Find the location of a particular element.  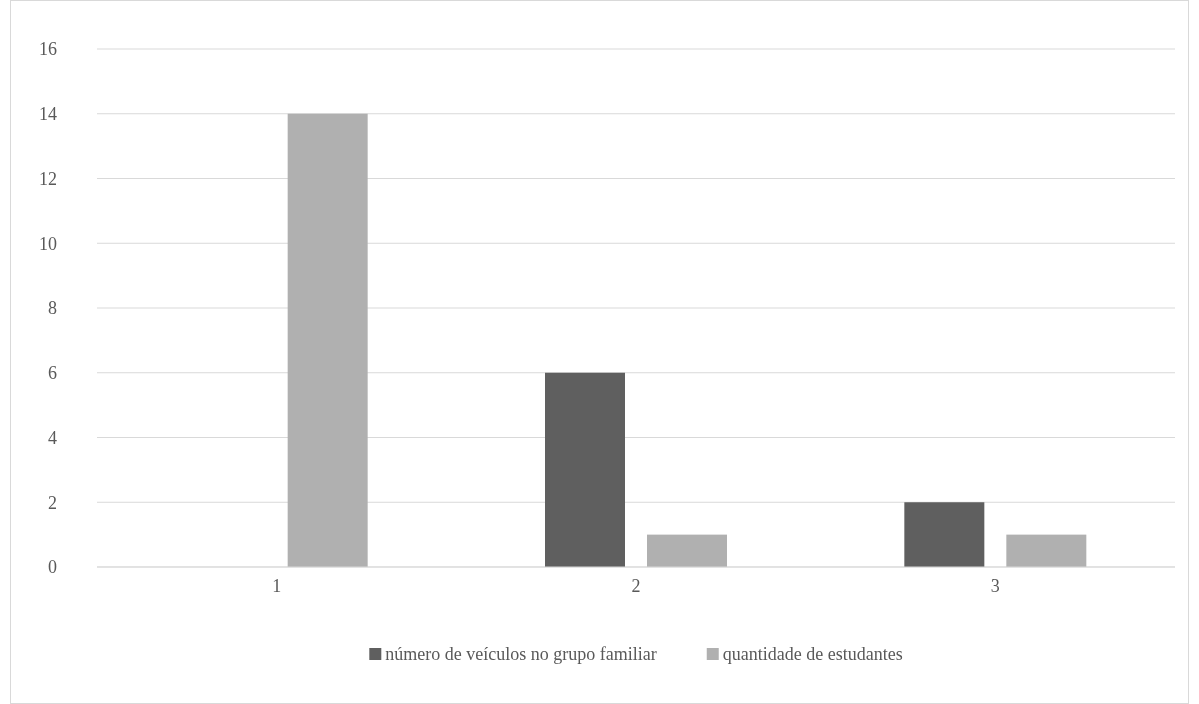

legend-label: número de veículos no grupo familiar is located at coordinates (521, 654).